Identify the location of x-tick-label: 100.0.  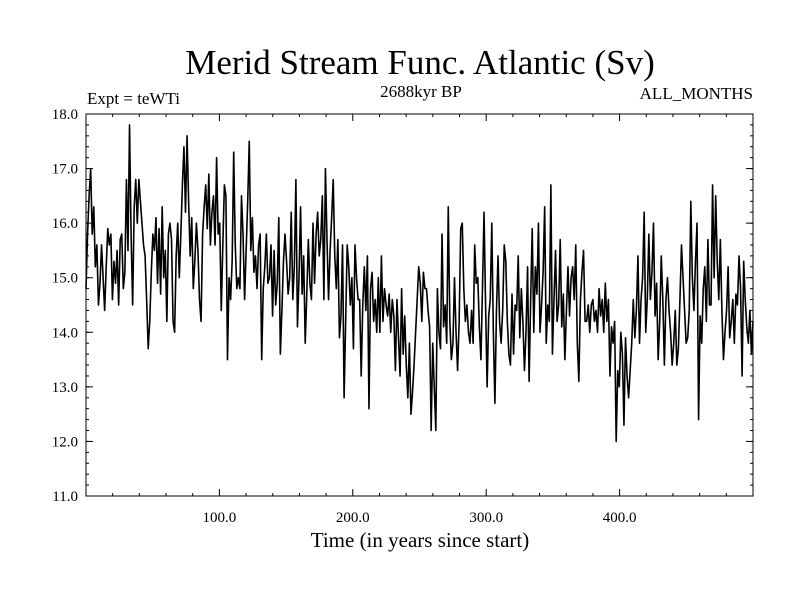
(220, 518).